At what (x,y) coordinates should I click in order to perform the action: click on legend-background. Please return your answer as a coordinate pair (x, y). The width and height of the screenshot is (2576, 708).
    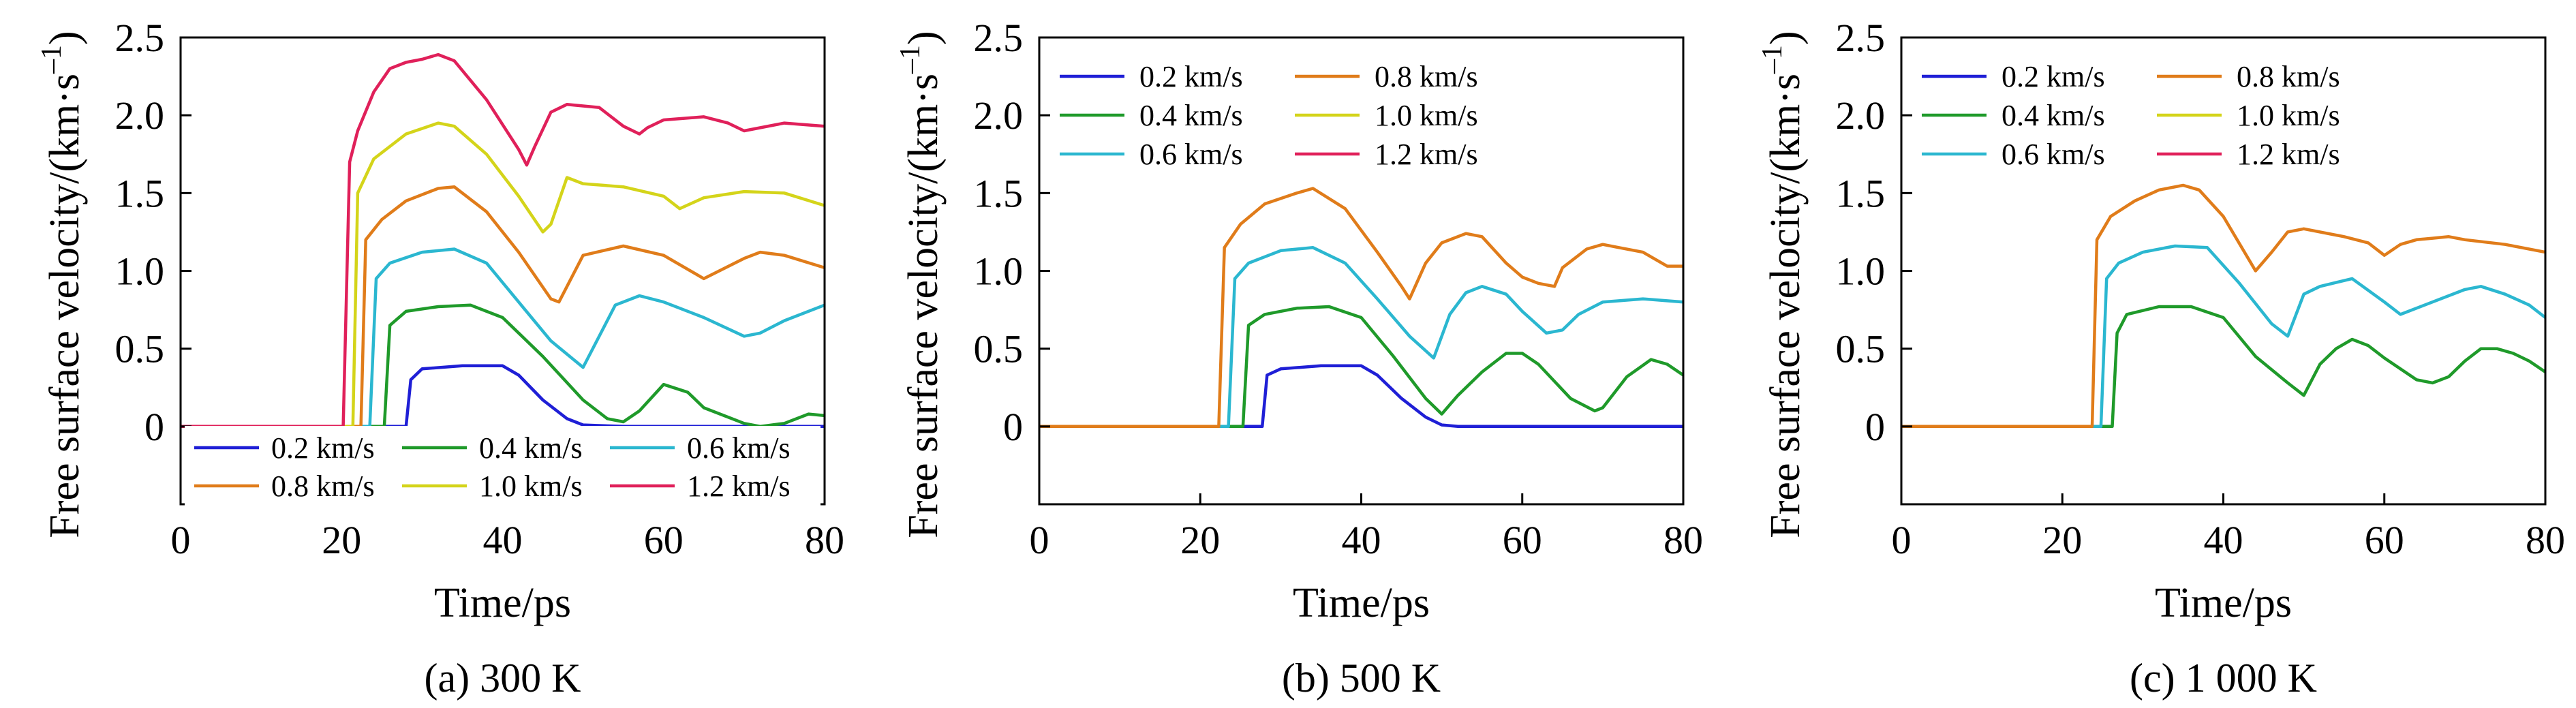
    Looking at the image, I should click on (503, 467).